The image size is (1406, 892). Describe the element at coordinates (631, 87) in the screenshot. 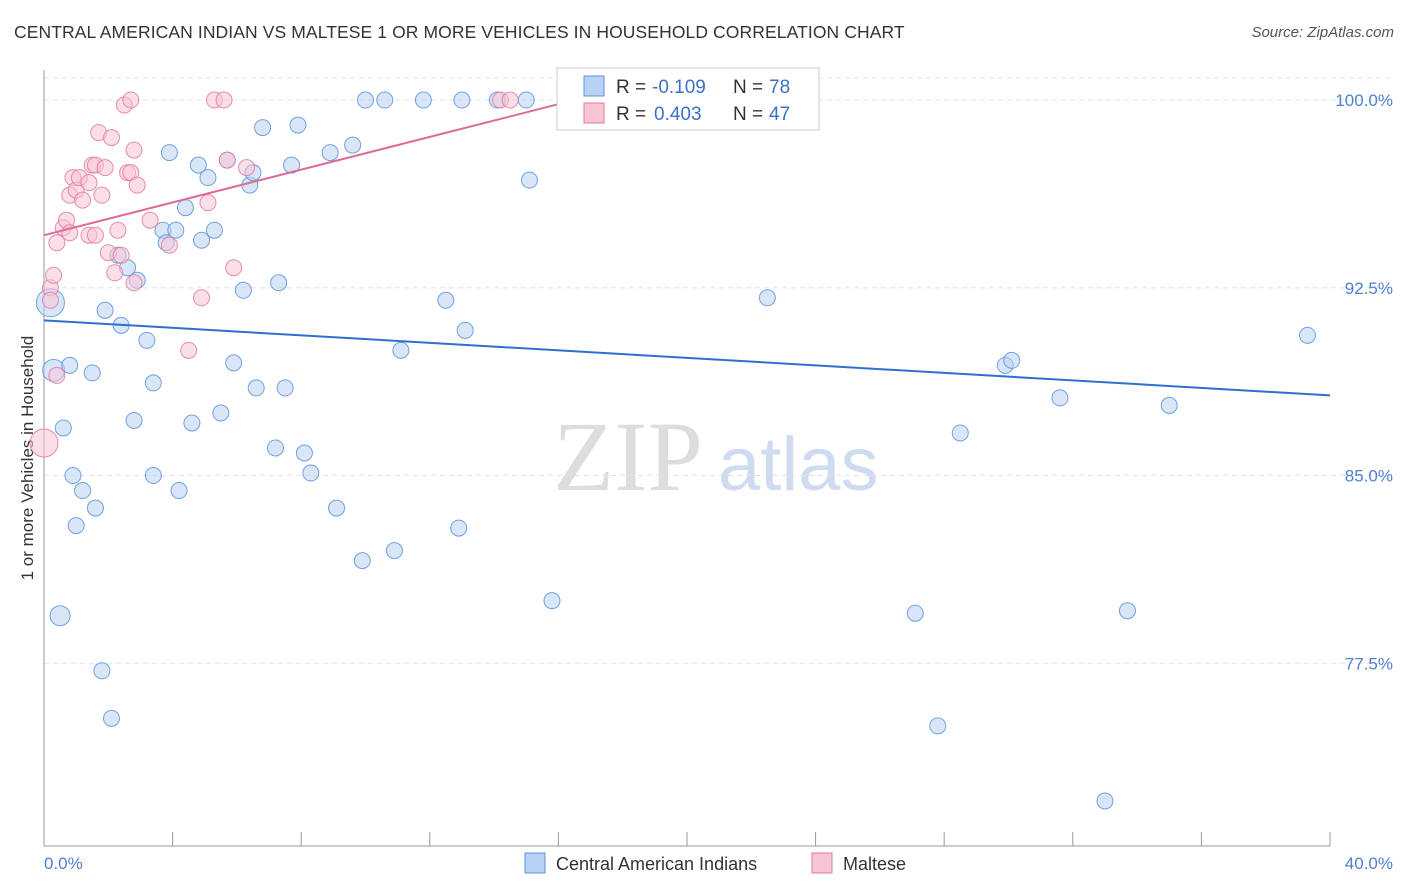

I see `legend-r-label-blue: R =` at that location.